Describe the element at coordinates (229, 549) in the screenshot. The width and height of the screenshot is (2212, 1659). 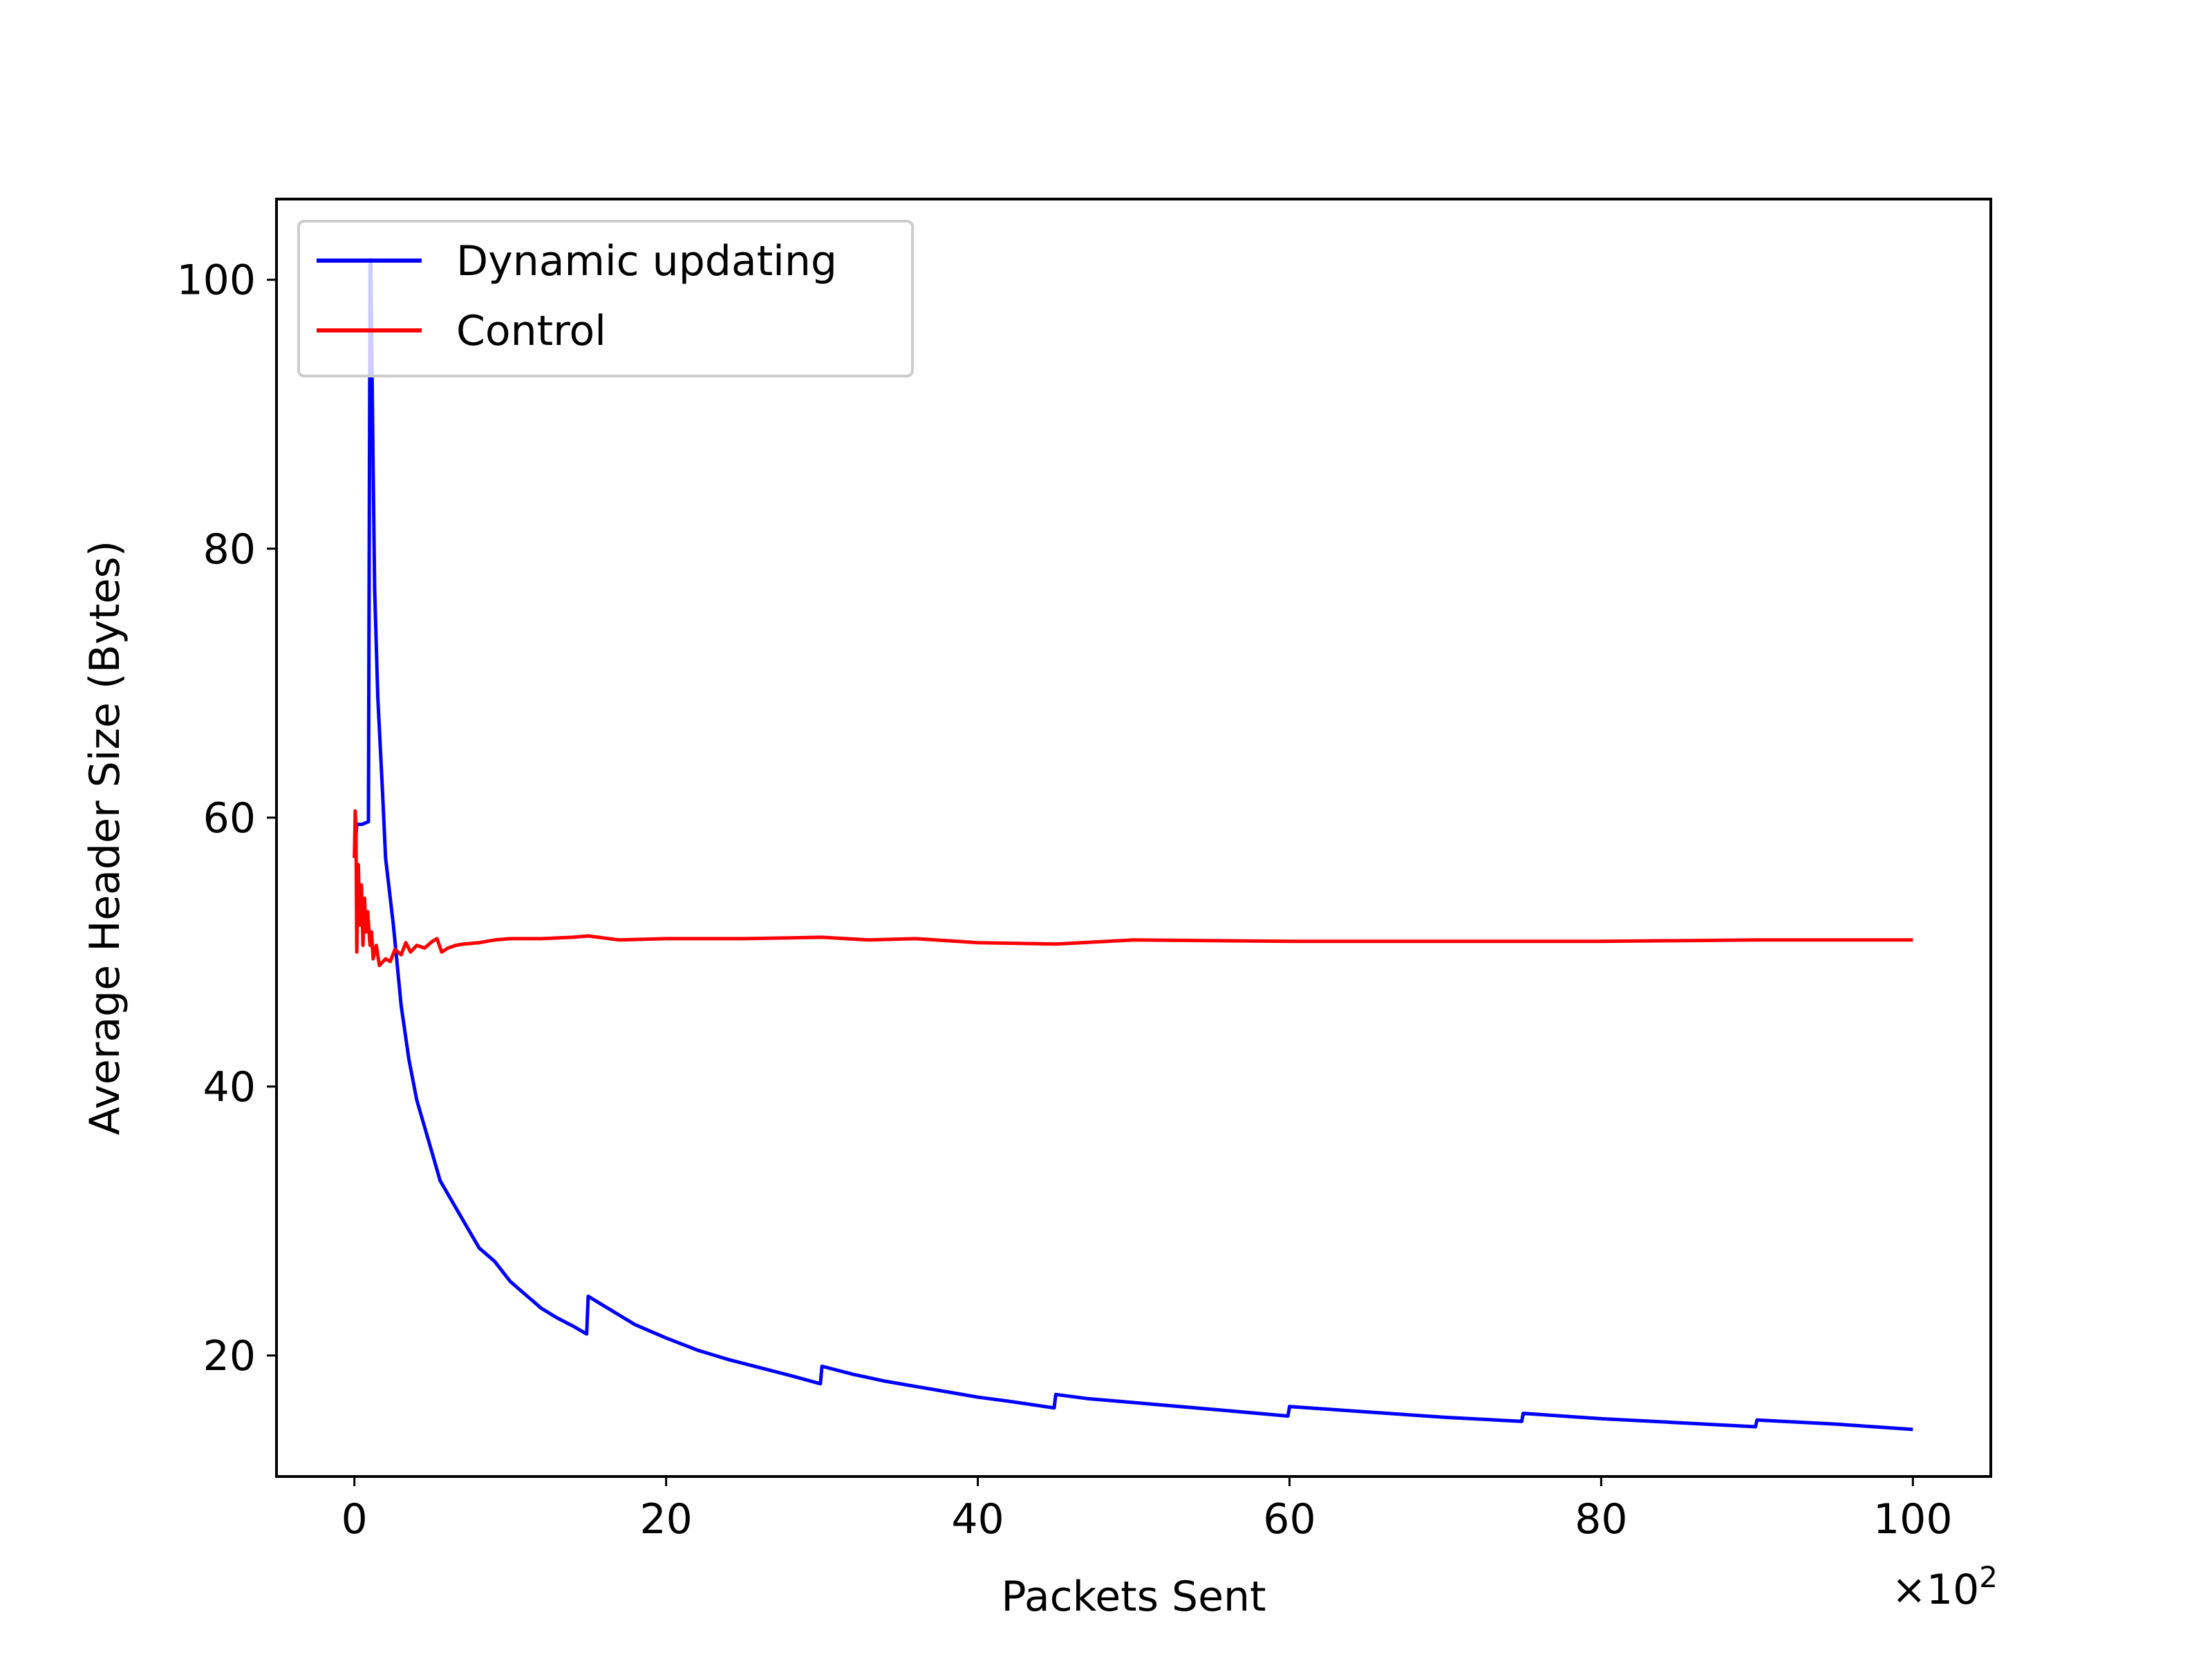
I see `y-tick-label: 80` at that location.